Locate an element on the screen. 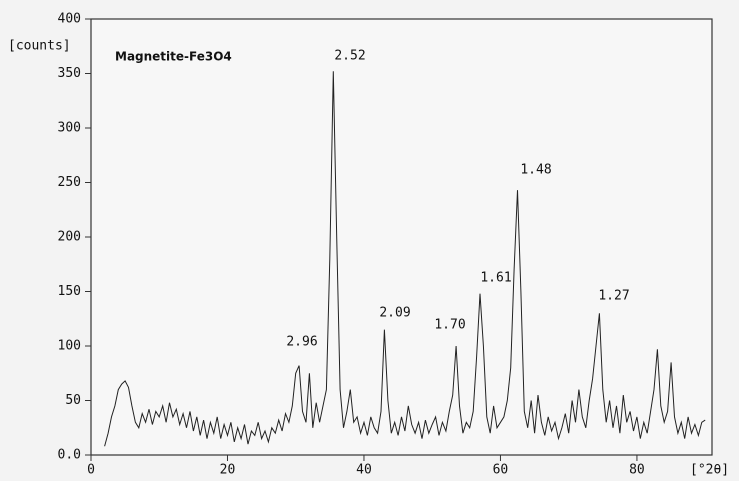  y-tick-label: 150 is located at coordinates (69, 291).